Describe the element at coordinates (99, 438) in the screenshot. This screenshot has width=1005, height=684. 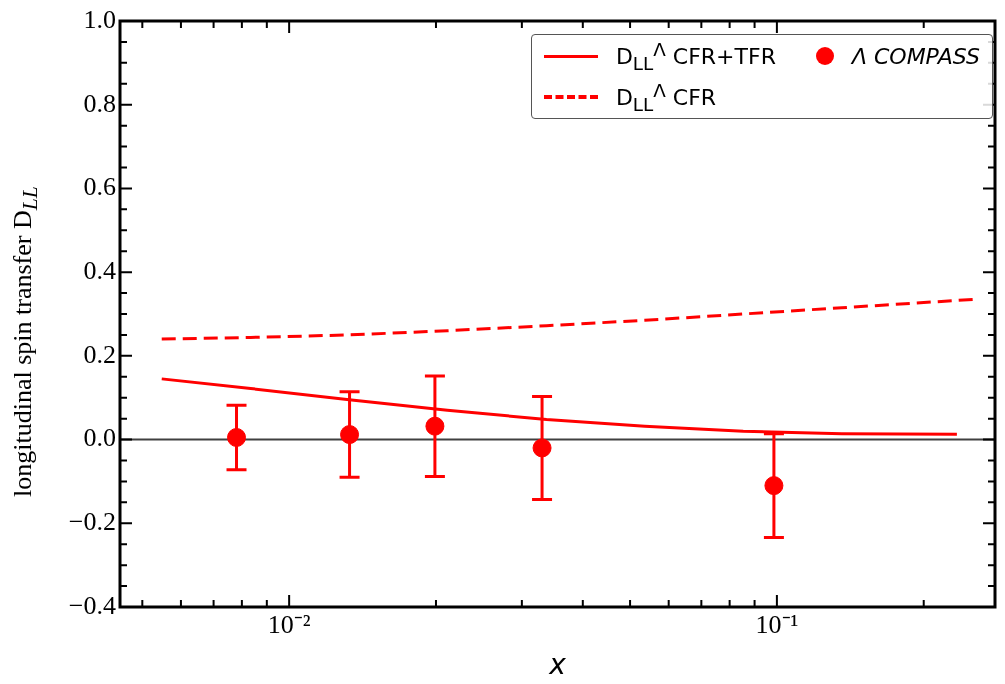
I see `y-tick-label: 0.0` at that location.